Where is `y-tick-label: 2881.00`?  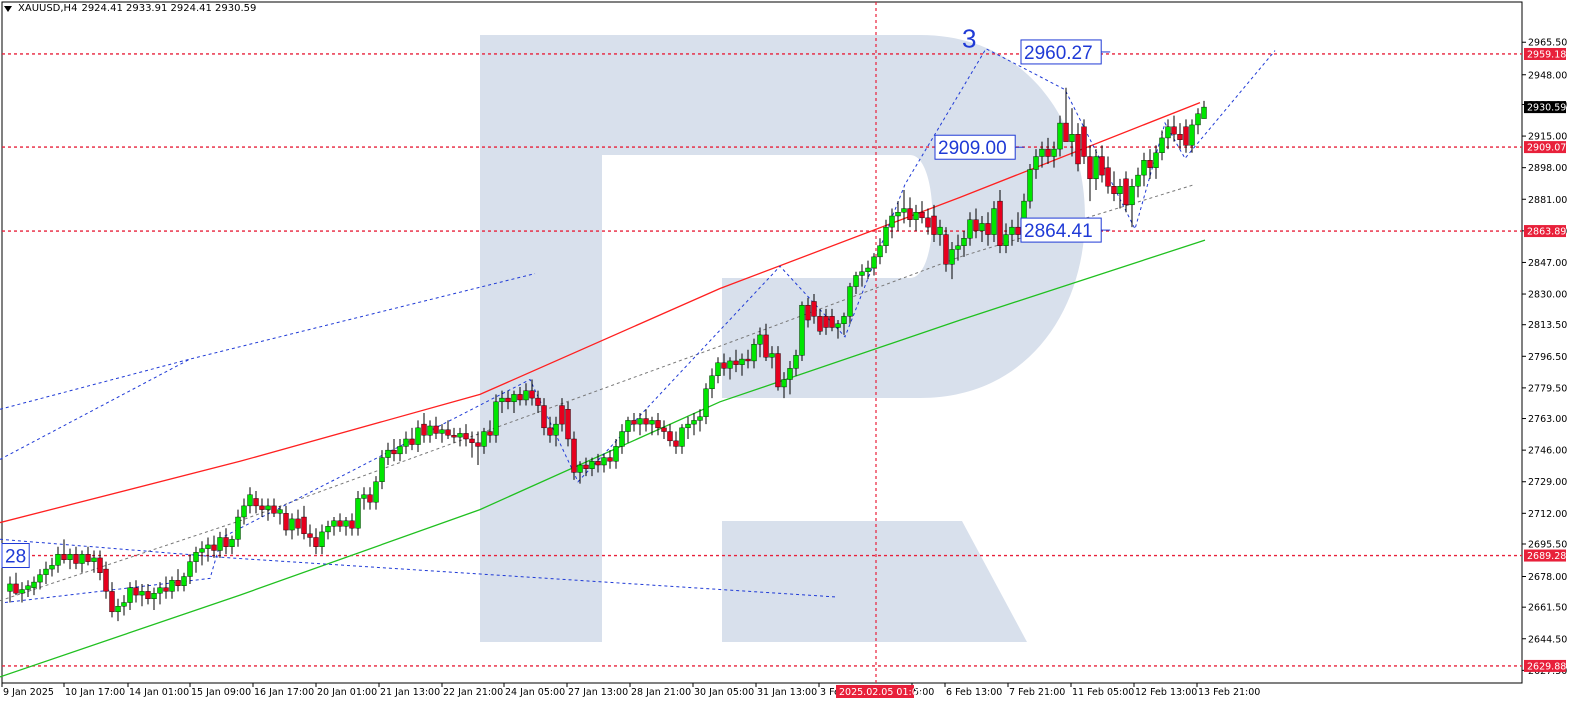 y-tick-label: 2881.00 is located at coordinates (1547, 200).